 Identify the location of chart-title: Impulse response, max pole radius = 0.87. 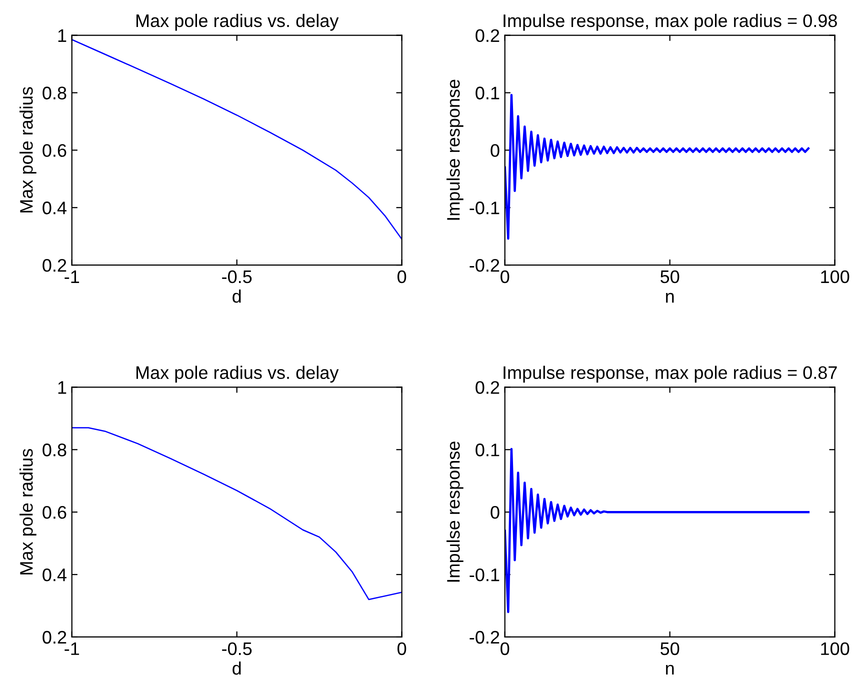
(670, 374).